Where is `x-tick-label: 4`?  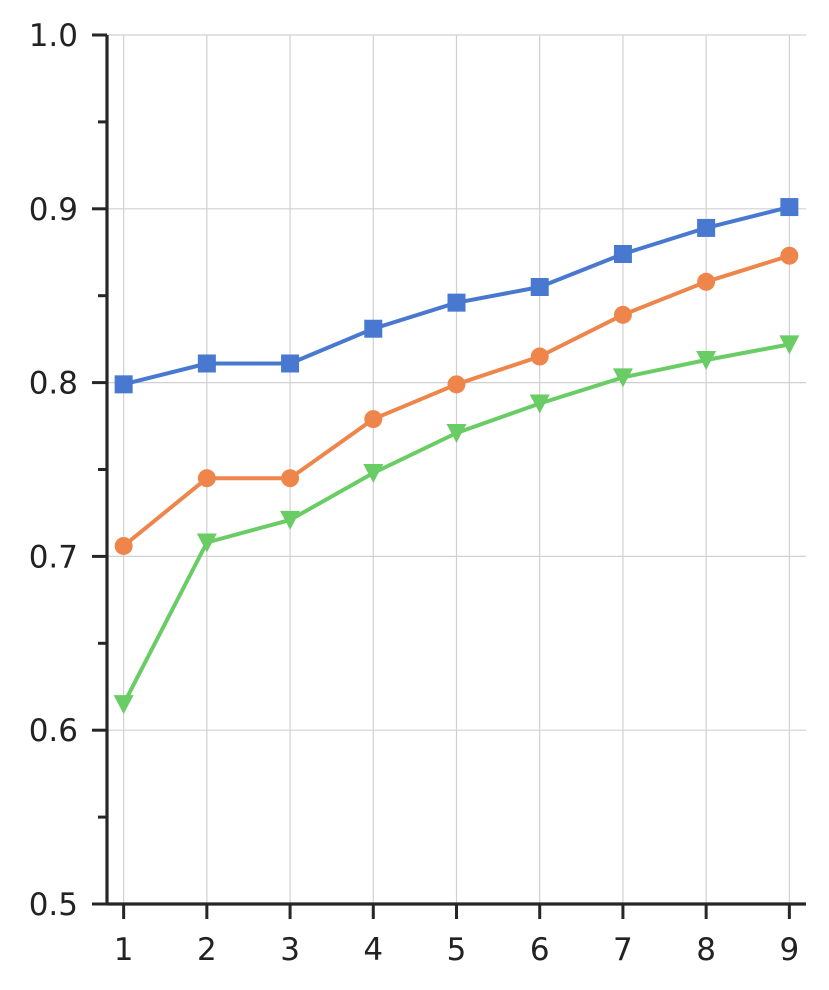
x-tick-label: 4 is located at coordinates (373, 950).